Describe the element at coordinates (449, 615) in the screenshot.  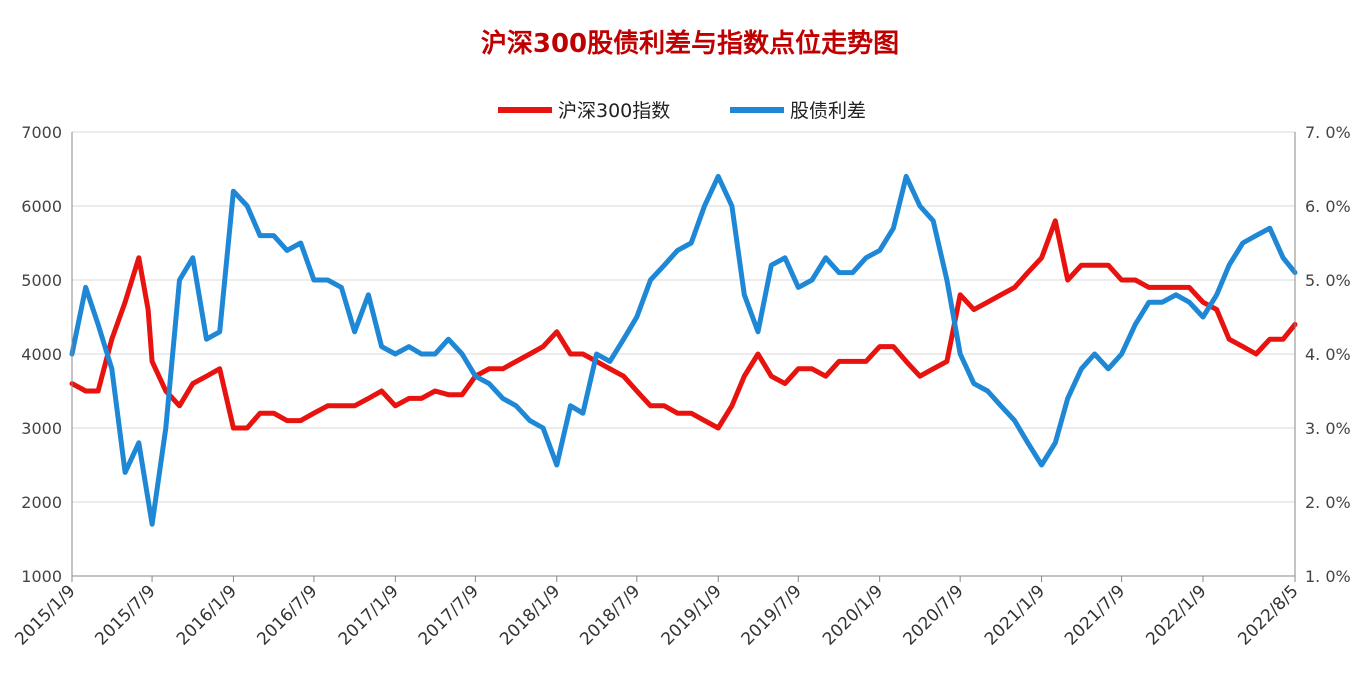
I see `x-tick-label: 2017/7/9` at that location.